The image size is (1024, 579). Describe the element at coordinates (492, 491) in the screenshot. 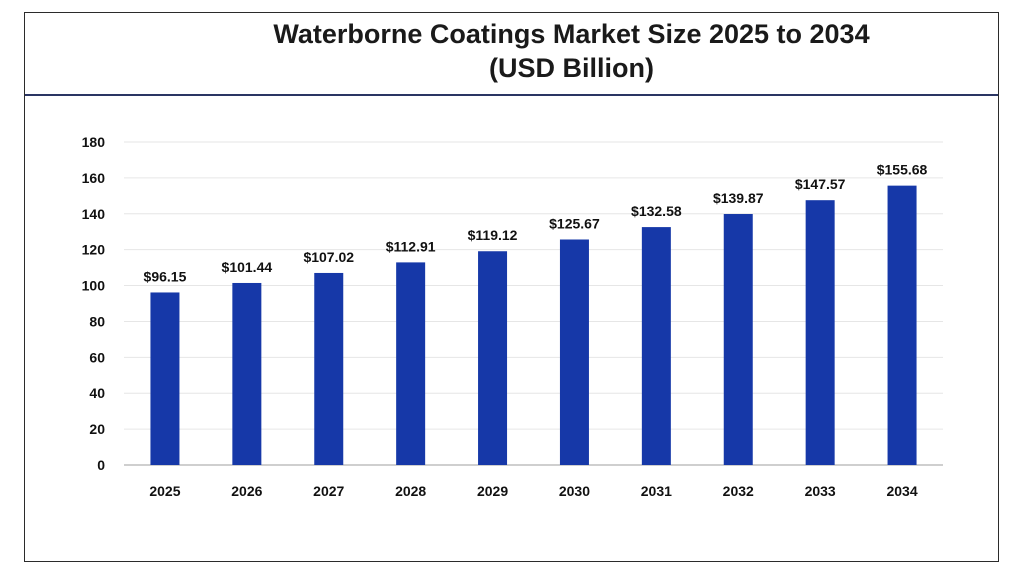

I see `x-tick-label: 2029` at that location.